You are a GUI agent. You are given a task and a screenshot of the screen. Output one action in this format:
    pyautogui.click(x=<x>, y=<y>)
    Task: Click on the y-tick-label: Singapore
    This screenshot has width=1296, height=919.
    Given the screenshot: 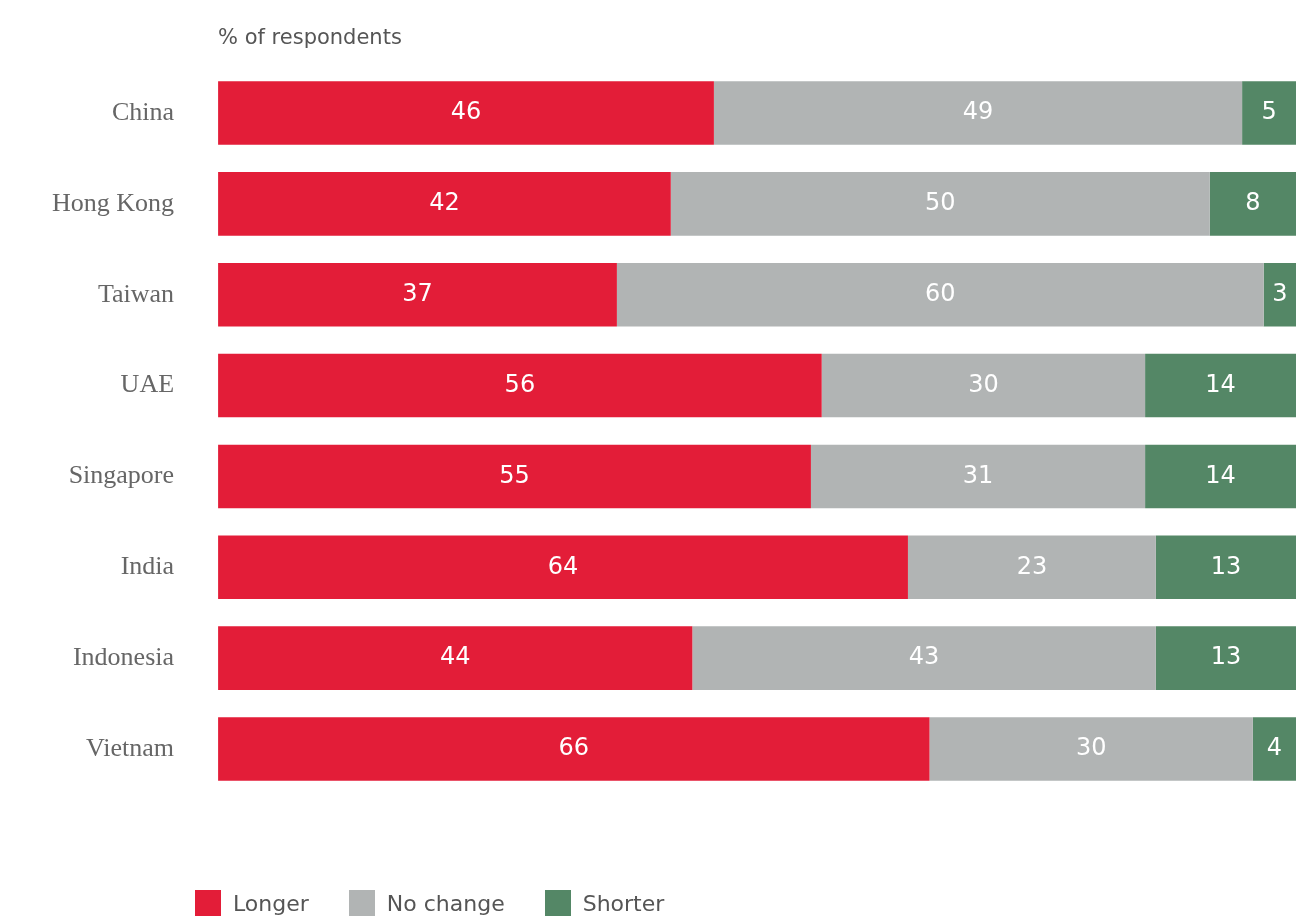 What is the action you would take?
    pyautogui.click(x=121, y=475)
    